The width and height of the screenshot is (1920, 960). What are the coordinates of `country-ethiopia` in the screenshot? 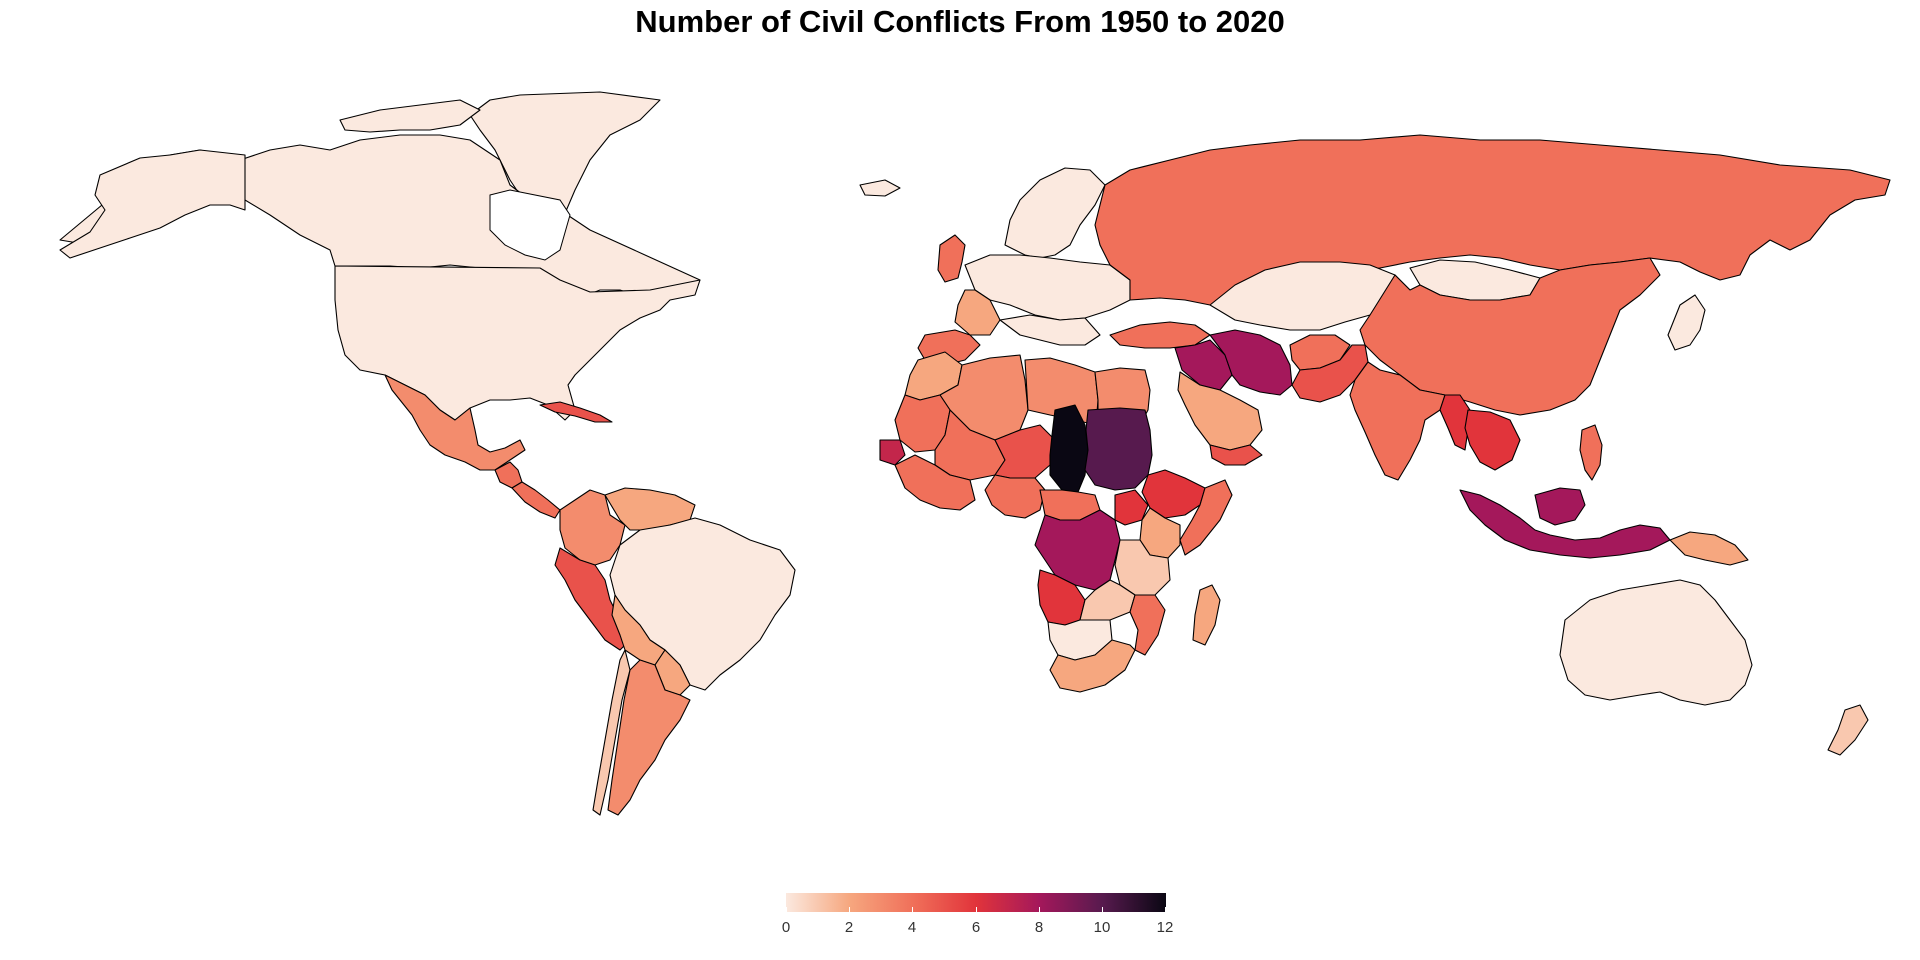 It's located at (1173, 494).